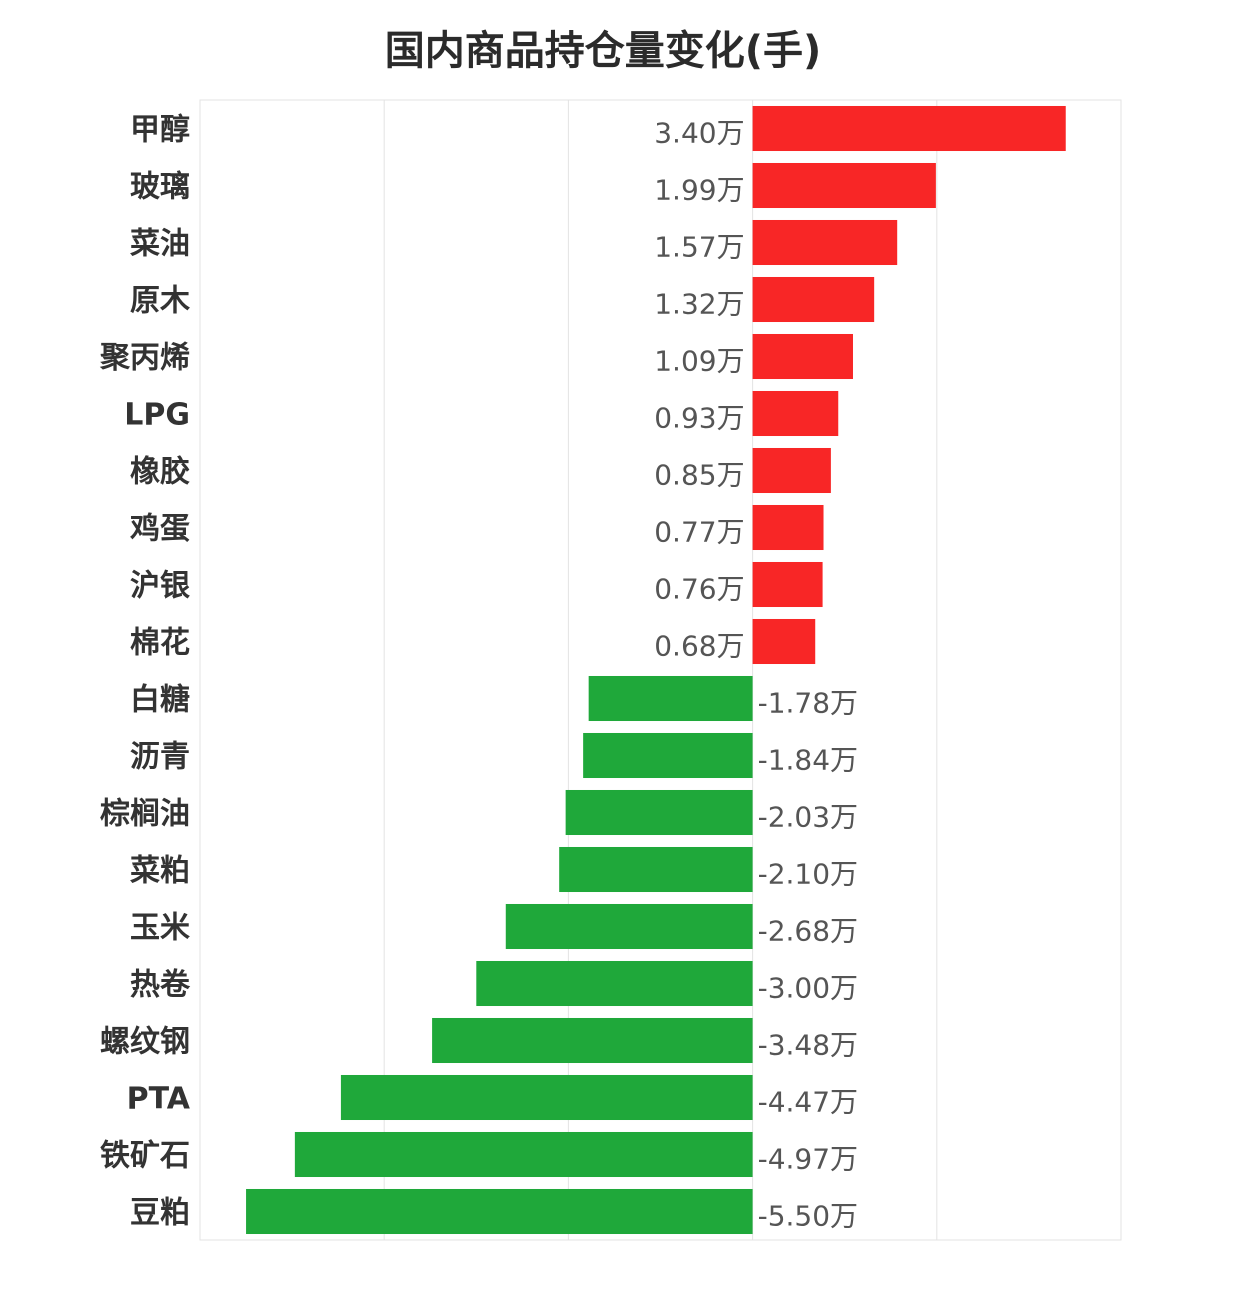 The image size is (1246, 1300). Describe the element at coordinates (808, 874) in the screenshot. I see `value-label: -2.10万` at that location.